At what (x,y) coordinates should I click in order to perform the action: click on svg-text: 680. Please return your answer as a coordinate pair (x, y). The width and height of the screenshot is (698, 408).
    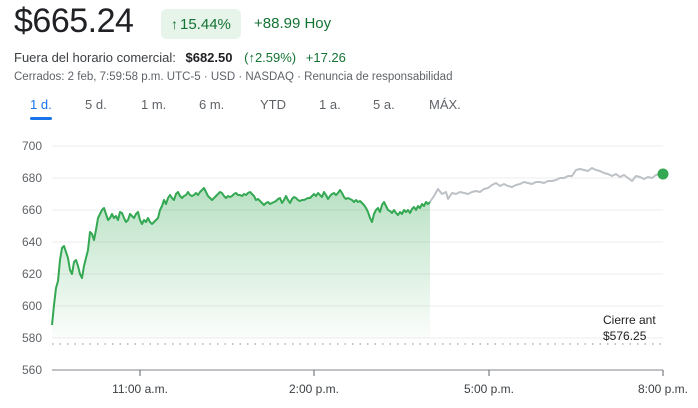
    Looking at the image, I should click on (32, 178).